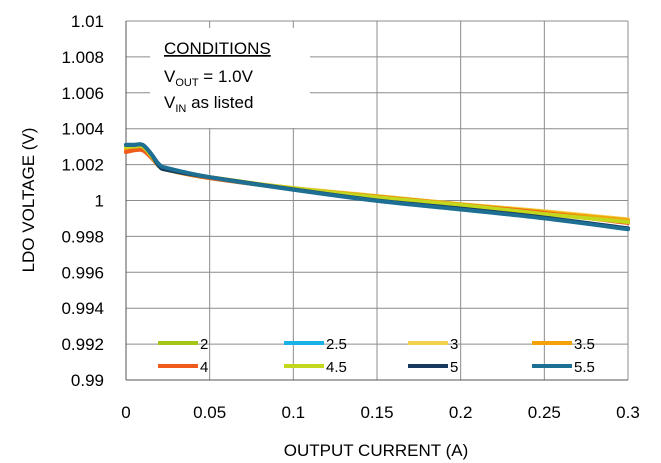 Image resolution: width=661 pixels, height=463 pixels. What do you see at coordinates (336, 367) in the screenshot?
I see `legend-label-4.5: 4.5` at bounding box center [336, 367].